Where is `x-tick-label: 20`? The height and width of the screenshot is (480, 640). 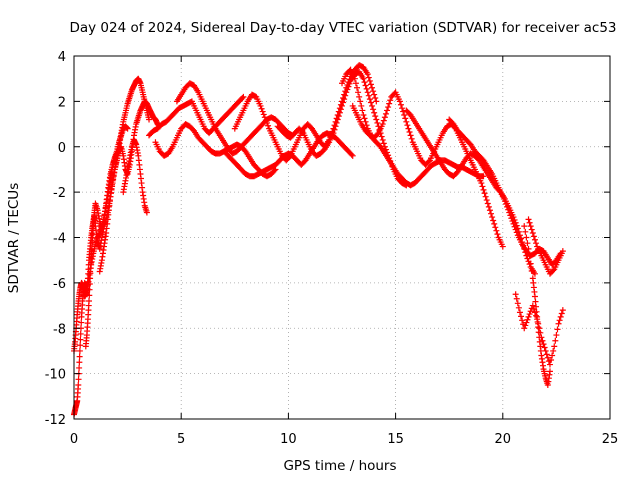 x-tick-label: 20 is located at coordinates (503, 439).